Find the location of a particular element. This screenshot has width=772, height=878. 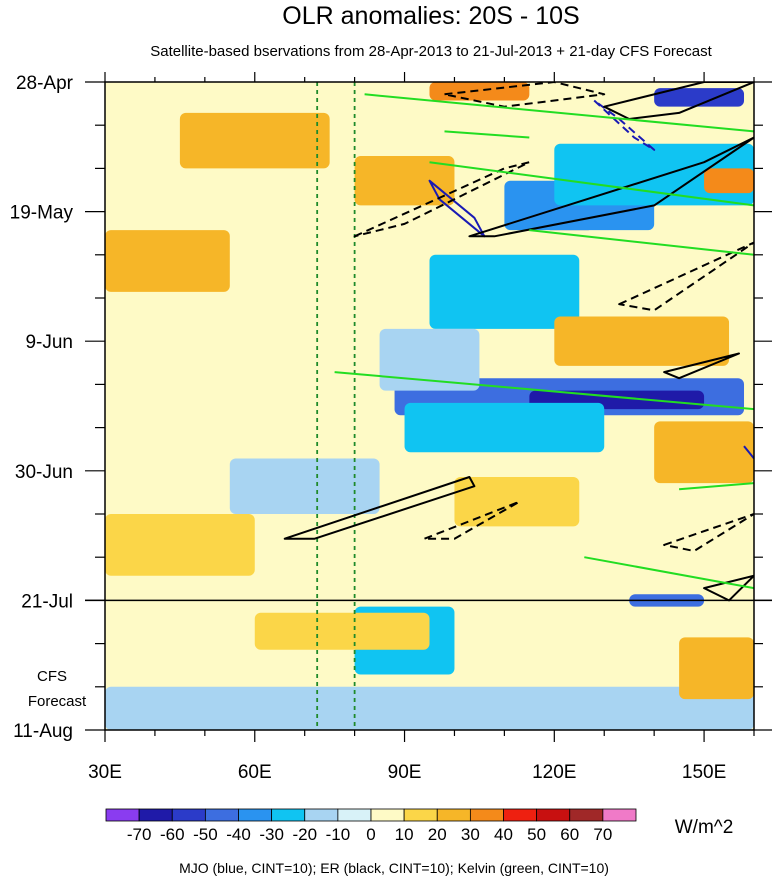

x-tick-label: 120E is located at coordinates (554, 772).